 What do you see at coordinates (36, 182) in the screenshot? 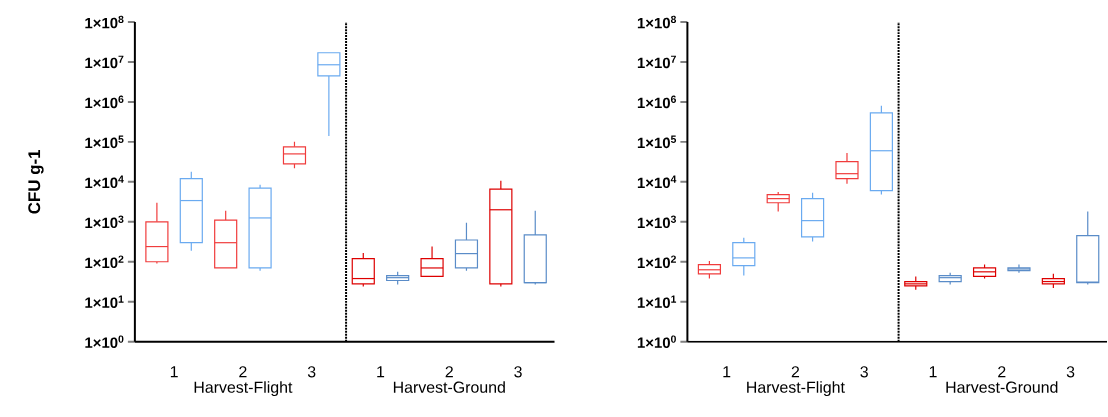
I see `y-axis-title: CFU g-1` at bounding box center [36, 182].